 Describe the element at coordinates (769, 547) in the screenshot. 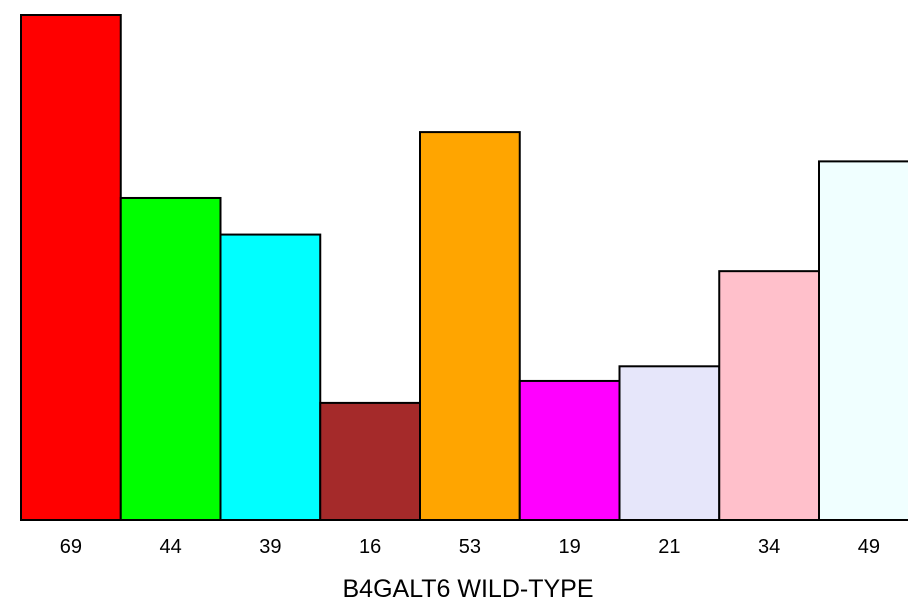

I see `tick-label-34: 34` at that location.